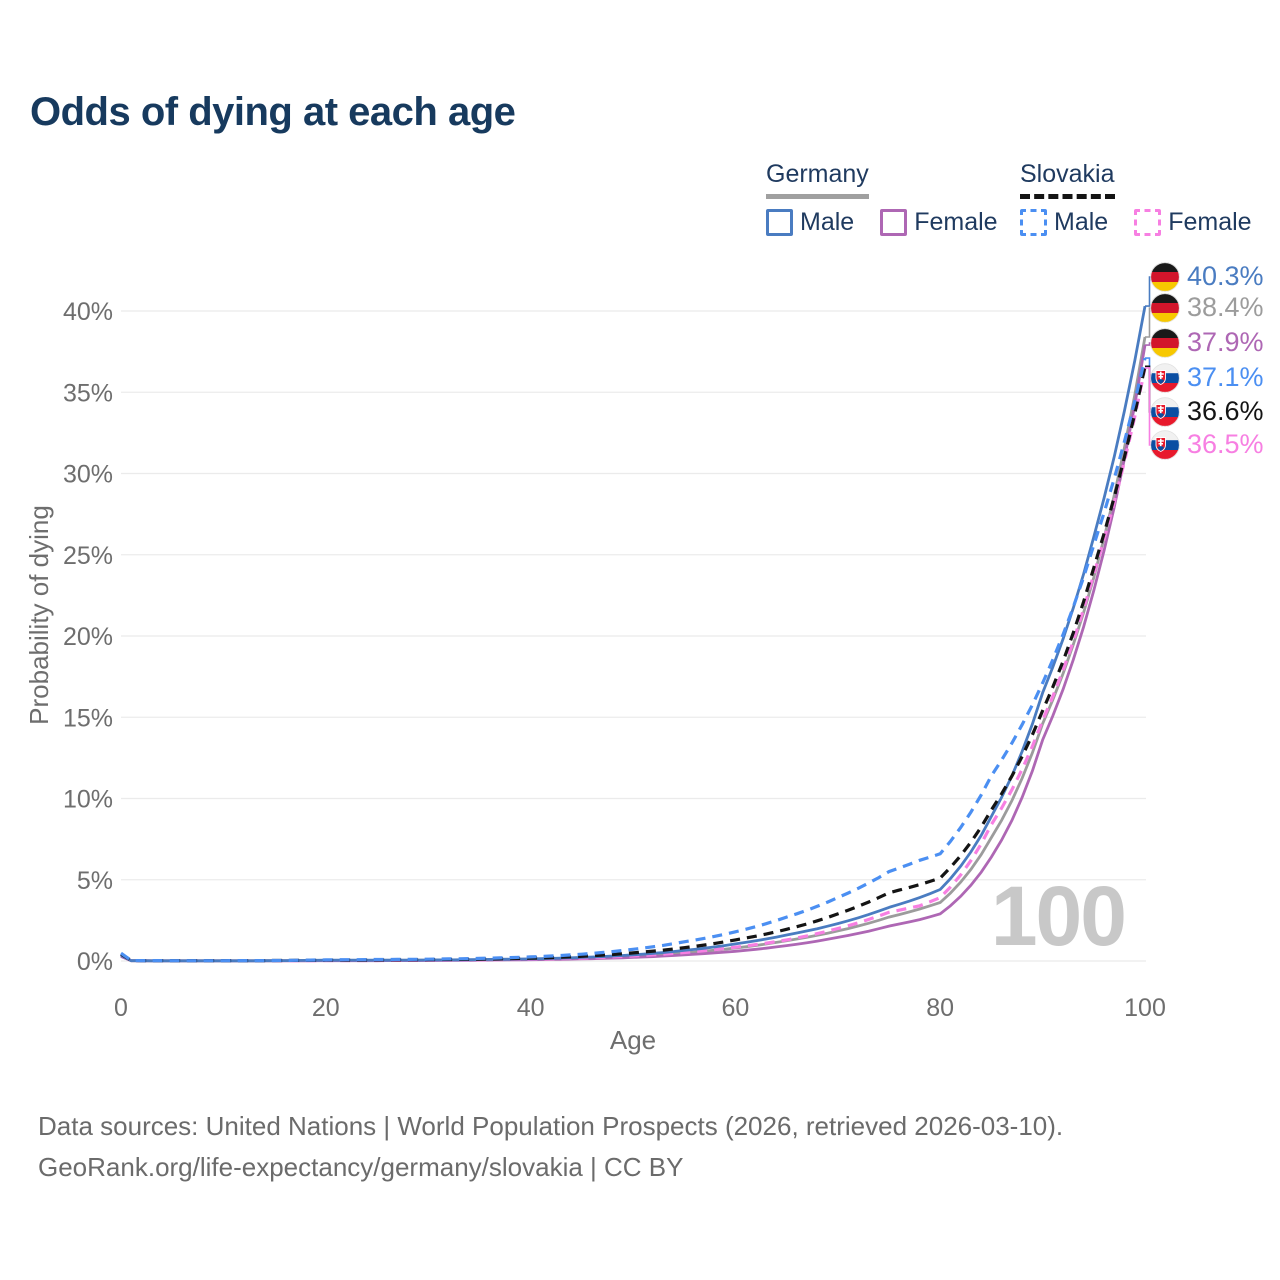  What do you see at coordinates (273, 112) in the screenshot?
I see `chart-title: Odds of dying at each age` at bounding box center [273, 112].